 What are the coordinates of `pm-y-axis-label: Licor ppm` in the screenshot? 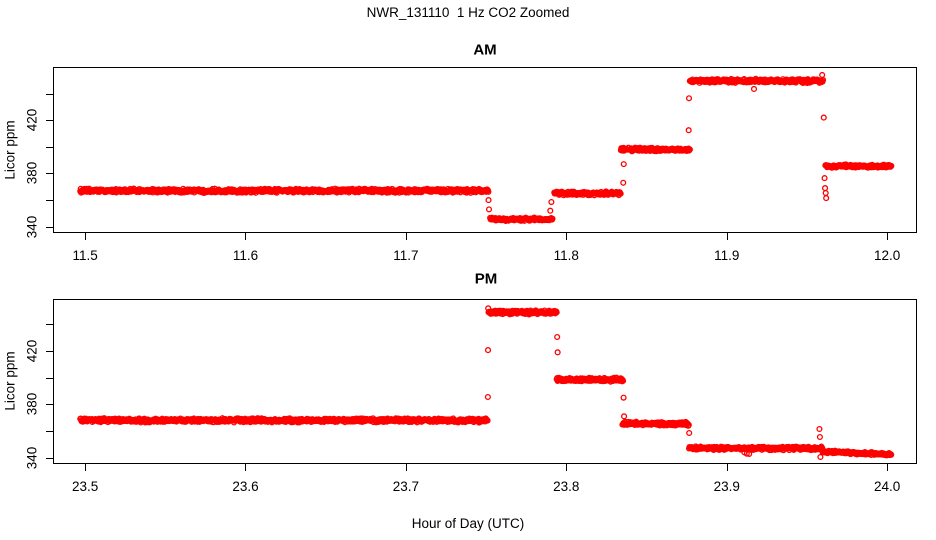 It's located at (10, 381).